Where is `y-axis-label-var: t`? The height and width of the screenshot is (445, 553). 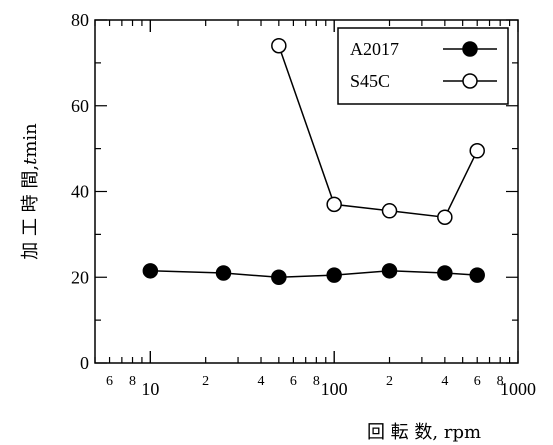 y-axis-label-var: t is located at coordinates (30, 161).